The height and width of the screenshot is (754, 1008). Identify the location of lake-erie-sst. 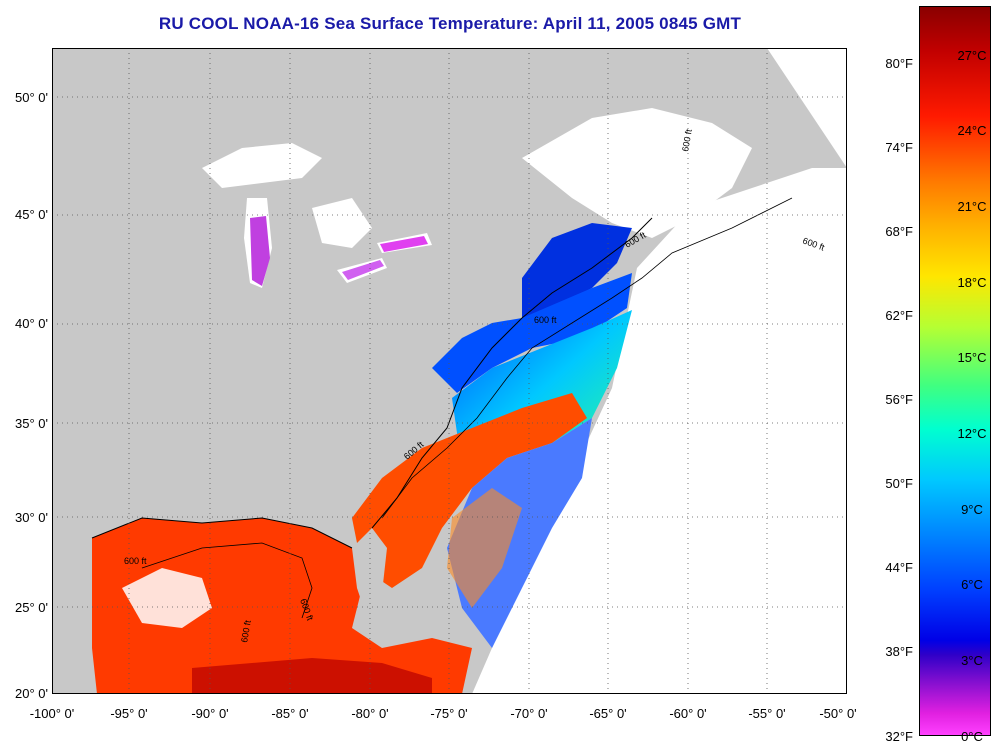
(363, 270).